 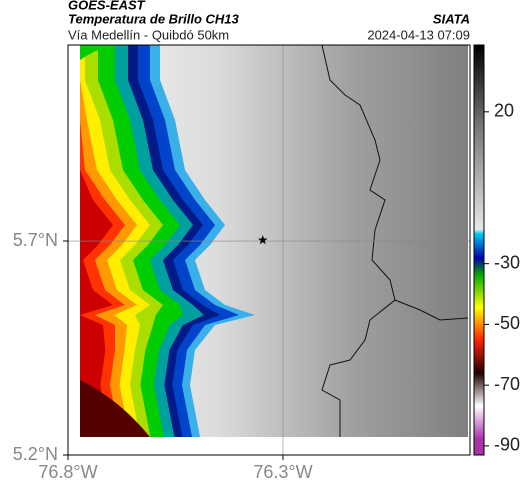 What do you see at coordinates (107, 6) in the screenshot?
I see `source: GOES-EAST` at bounding box center [107, 6].